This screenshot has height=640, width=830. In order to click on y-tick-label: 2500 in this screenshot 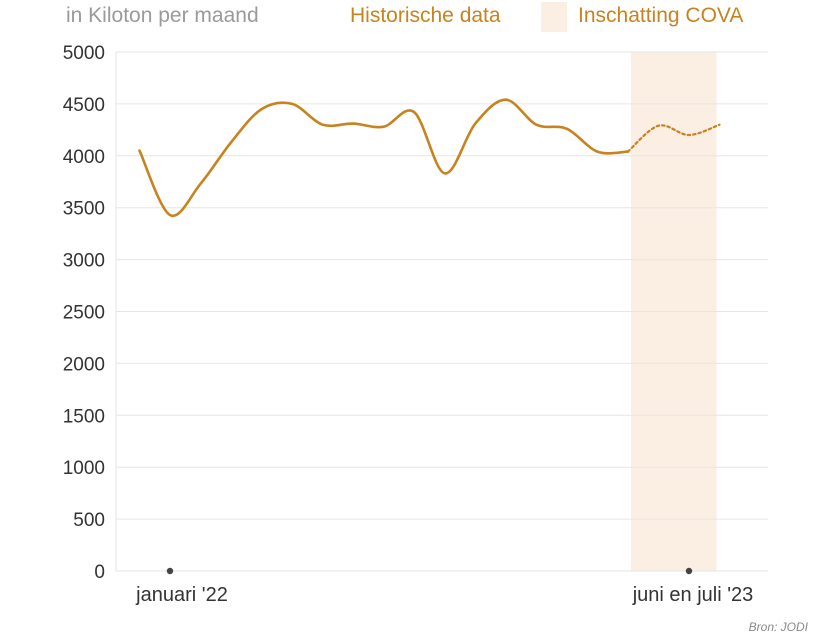, I will do `click(84, 313)`.